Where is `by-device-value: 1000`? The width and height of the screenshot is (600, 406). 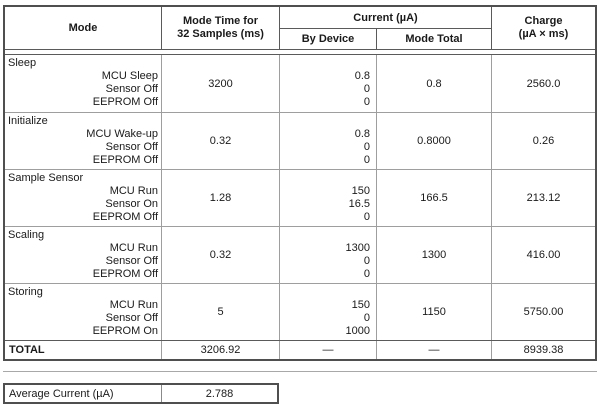
by-device-value: 1000 is located at coordinates (357, 331).